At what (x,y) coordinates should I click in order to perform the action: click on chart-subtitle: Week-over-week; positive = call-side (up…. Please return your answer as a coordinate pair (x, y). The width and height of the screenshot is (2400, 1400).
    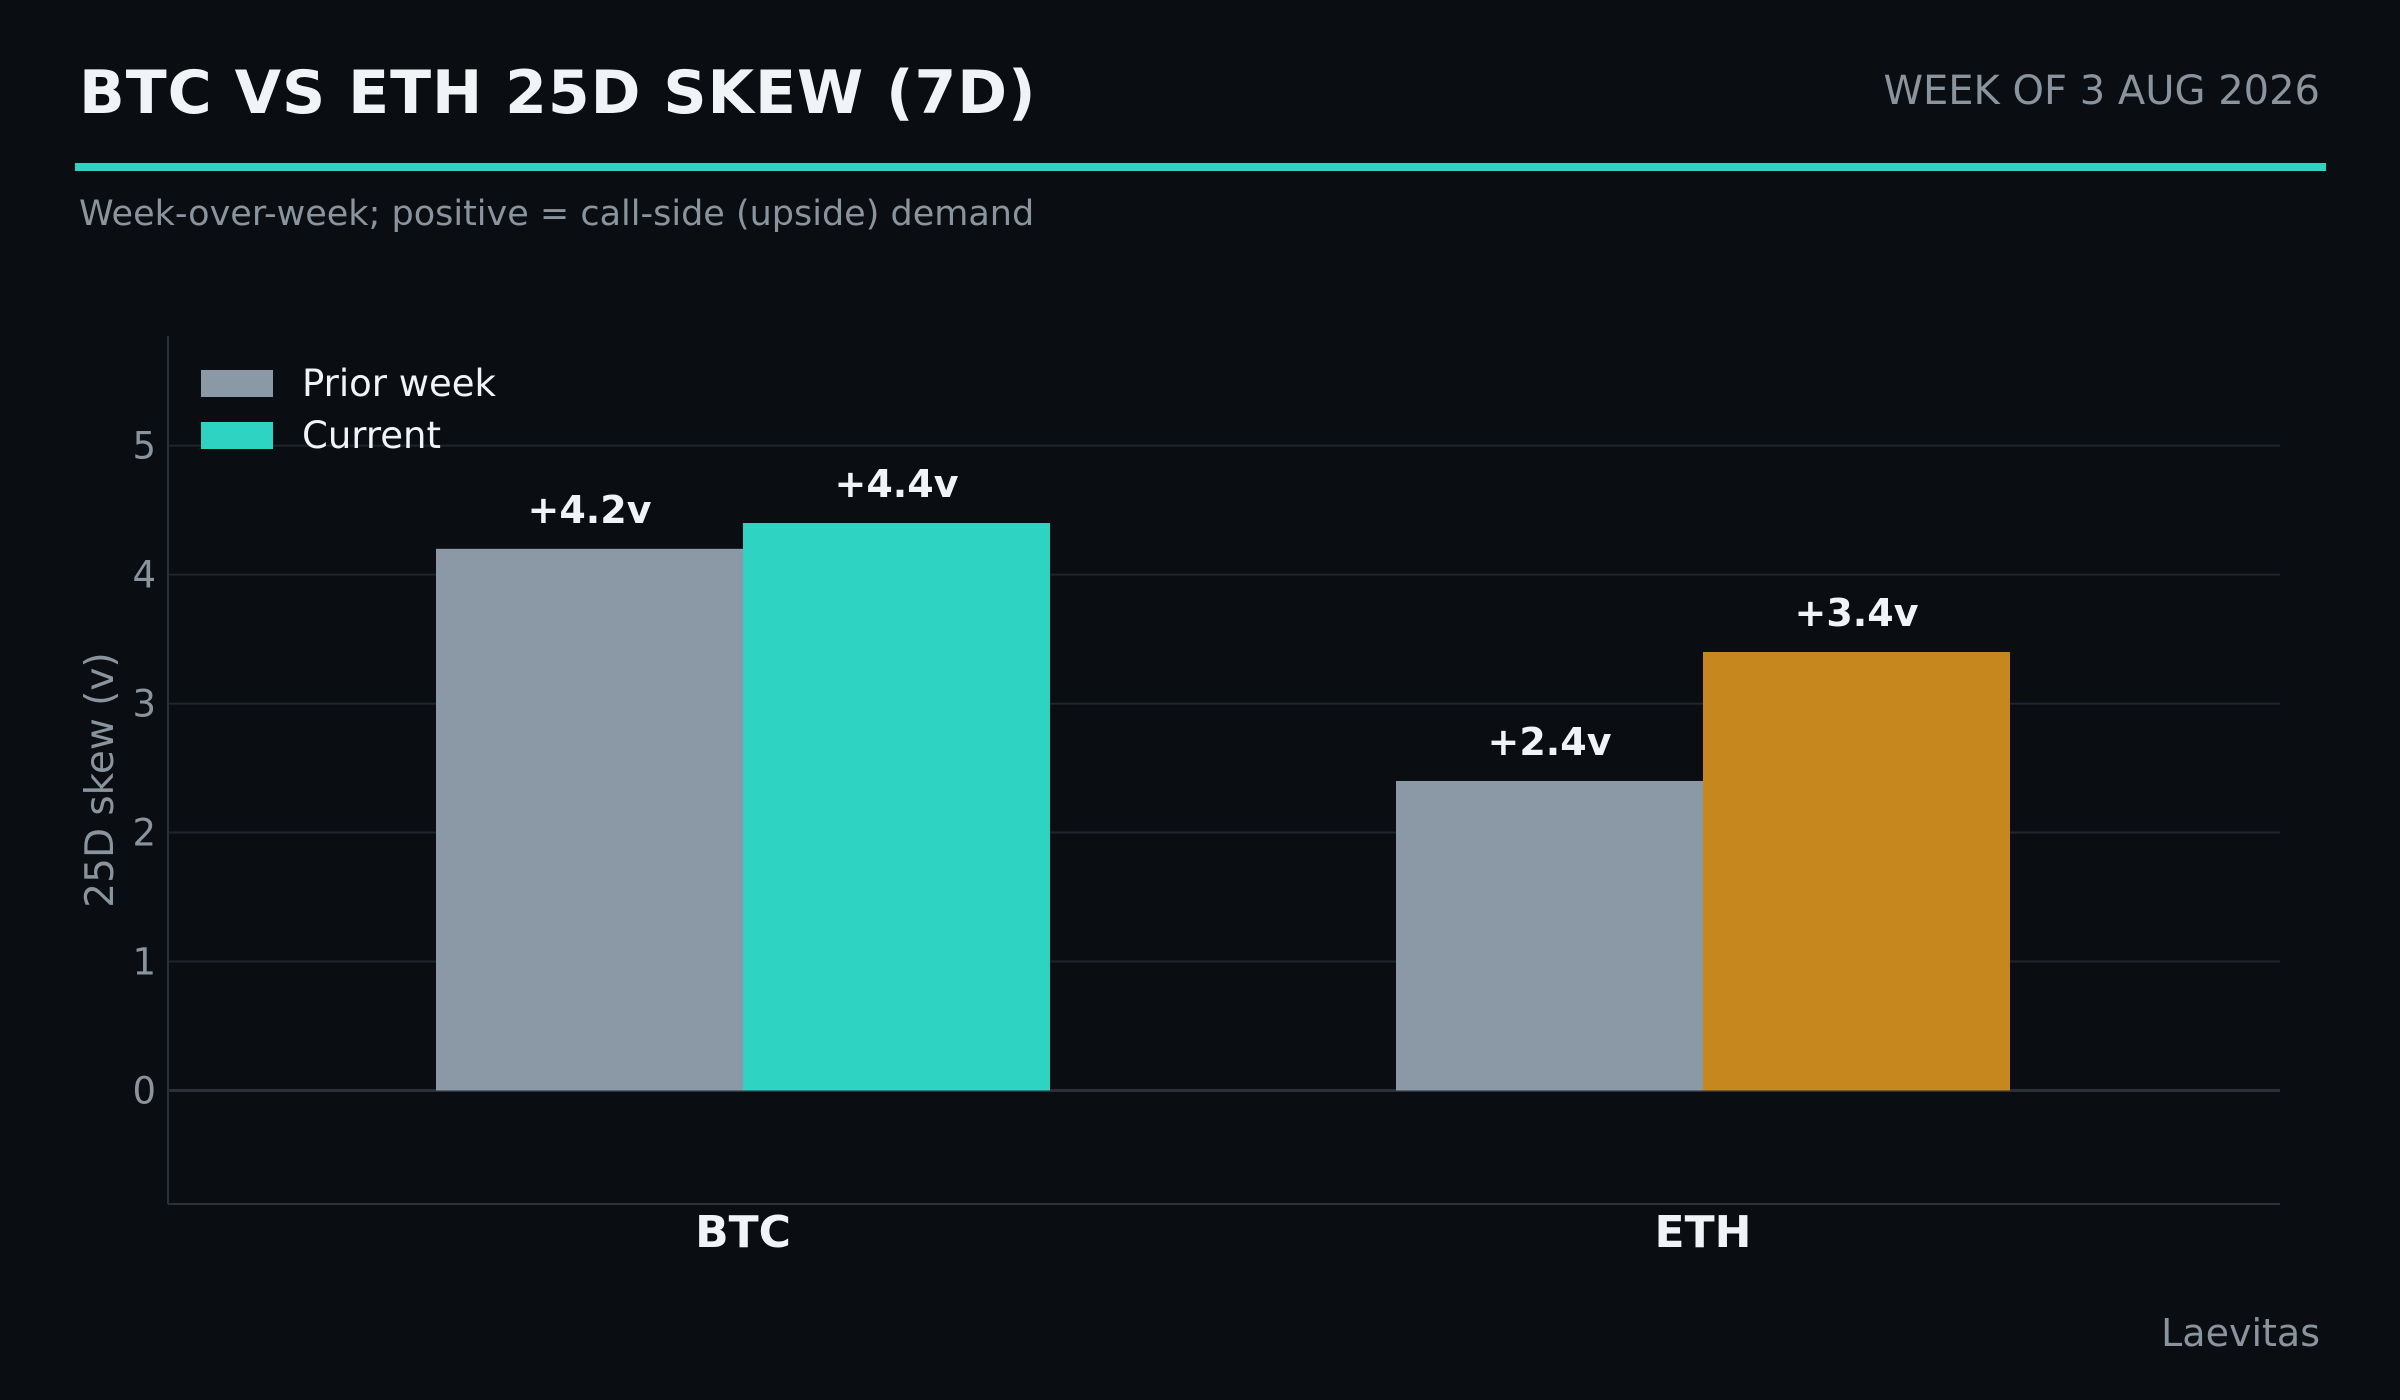
    Looking at the image, I should click on (557, 214).